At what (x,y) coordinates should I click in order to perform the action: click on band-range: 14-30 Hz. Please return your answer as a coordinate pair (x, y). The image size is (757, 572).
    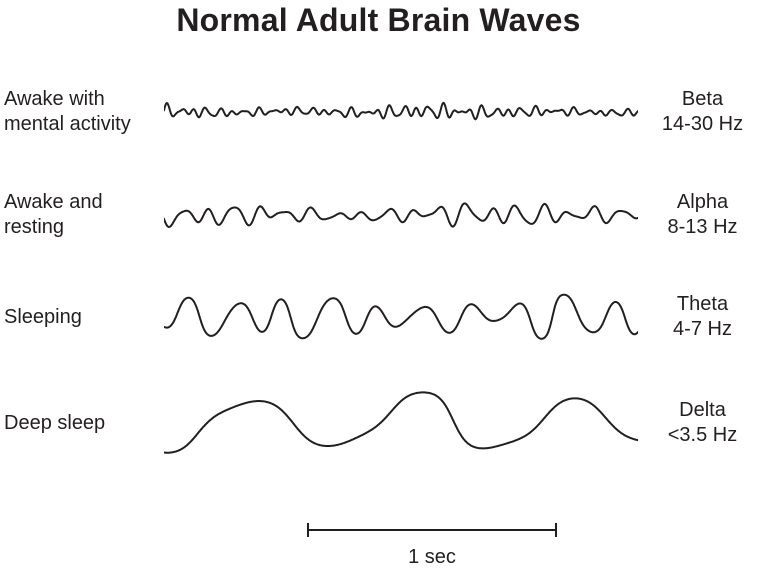
    Looking at the image, I should click on (702, 124).